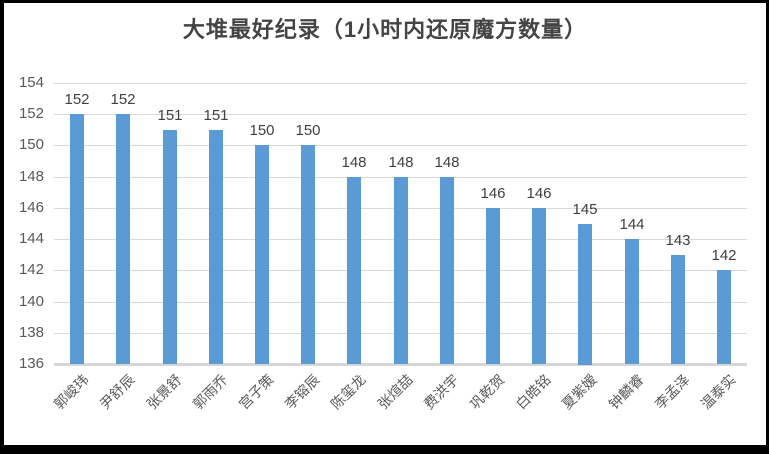 The height and width of the screenshot is (454, 769). Describe the element at coordinates (31, 176) in the screenshot. I see `y-axis-tick-label: 148` at that location.